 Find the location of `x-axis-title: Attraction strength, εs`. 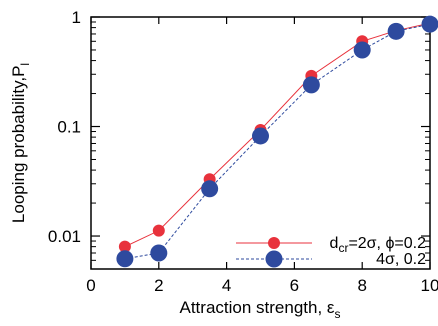

x-axis-title: Attraction strength, εs is located at coordinates (260, 309).